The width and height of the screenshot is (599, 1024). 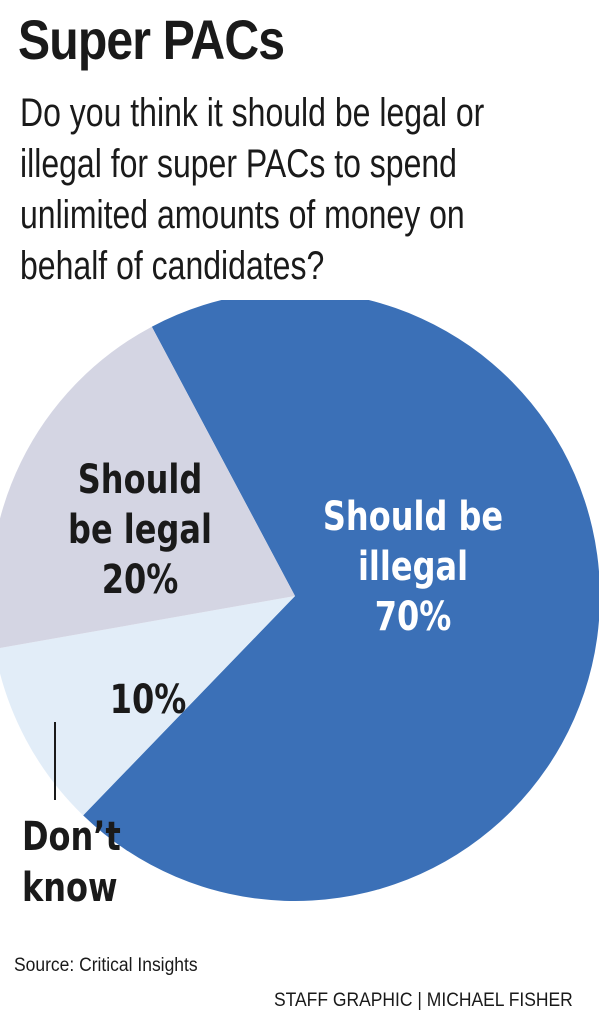 I want to click on slice-value-2: 10%, so click(x=148, y=698).